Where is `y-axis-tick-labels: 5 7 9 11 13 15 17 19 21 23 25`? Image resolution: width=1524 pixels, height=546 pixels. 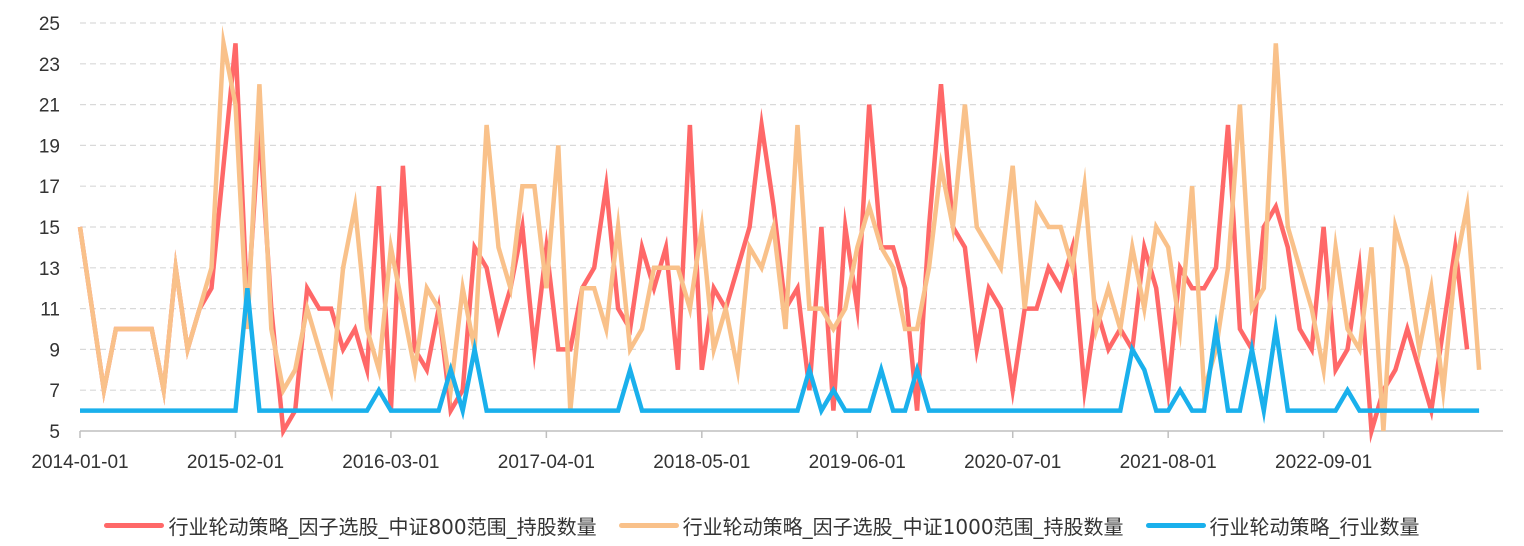
y-axis-tick-labels: 5 7 9 11 13 15 17 19 21 23 25 is located at coordinates (49, 228).